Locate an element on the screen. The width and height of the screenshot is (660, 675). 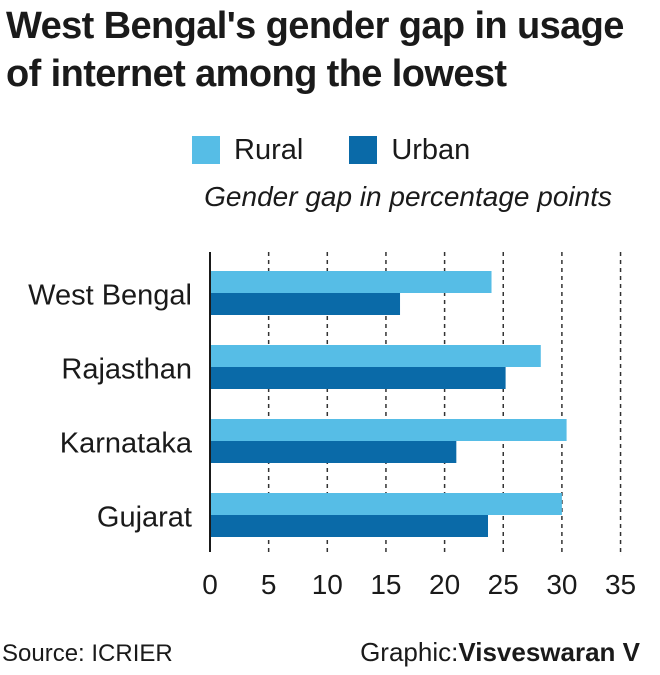
bar-rural-karnataka is located at coordinates (388, 430).